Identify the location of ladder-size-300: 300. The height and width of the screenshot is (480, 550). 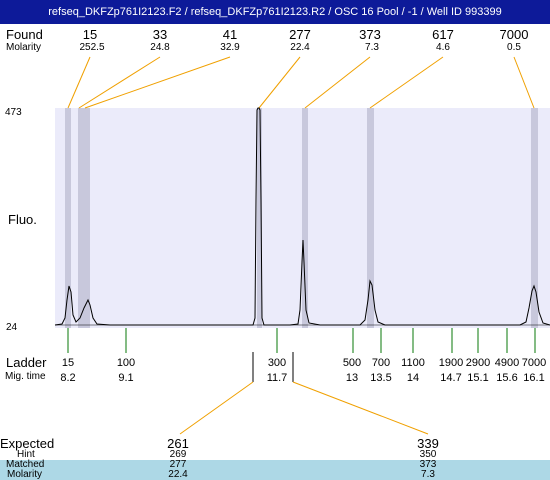
(277, 363).